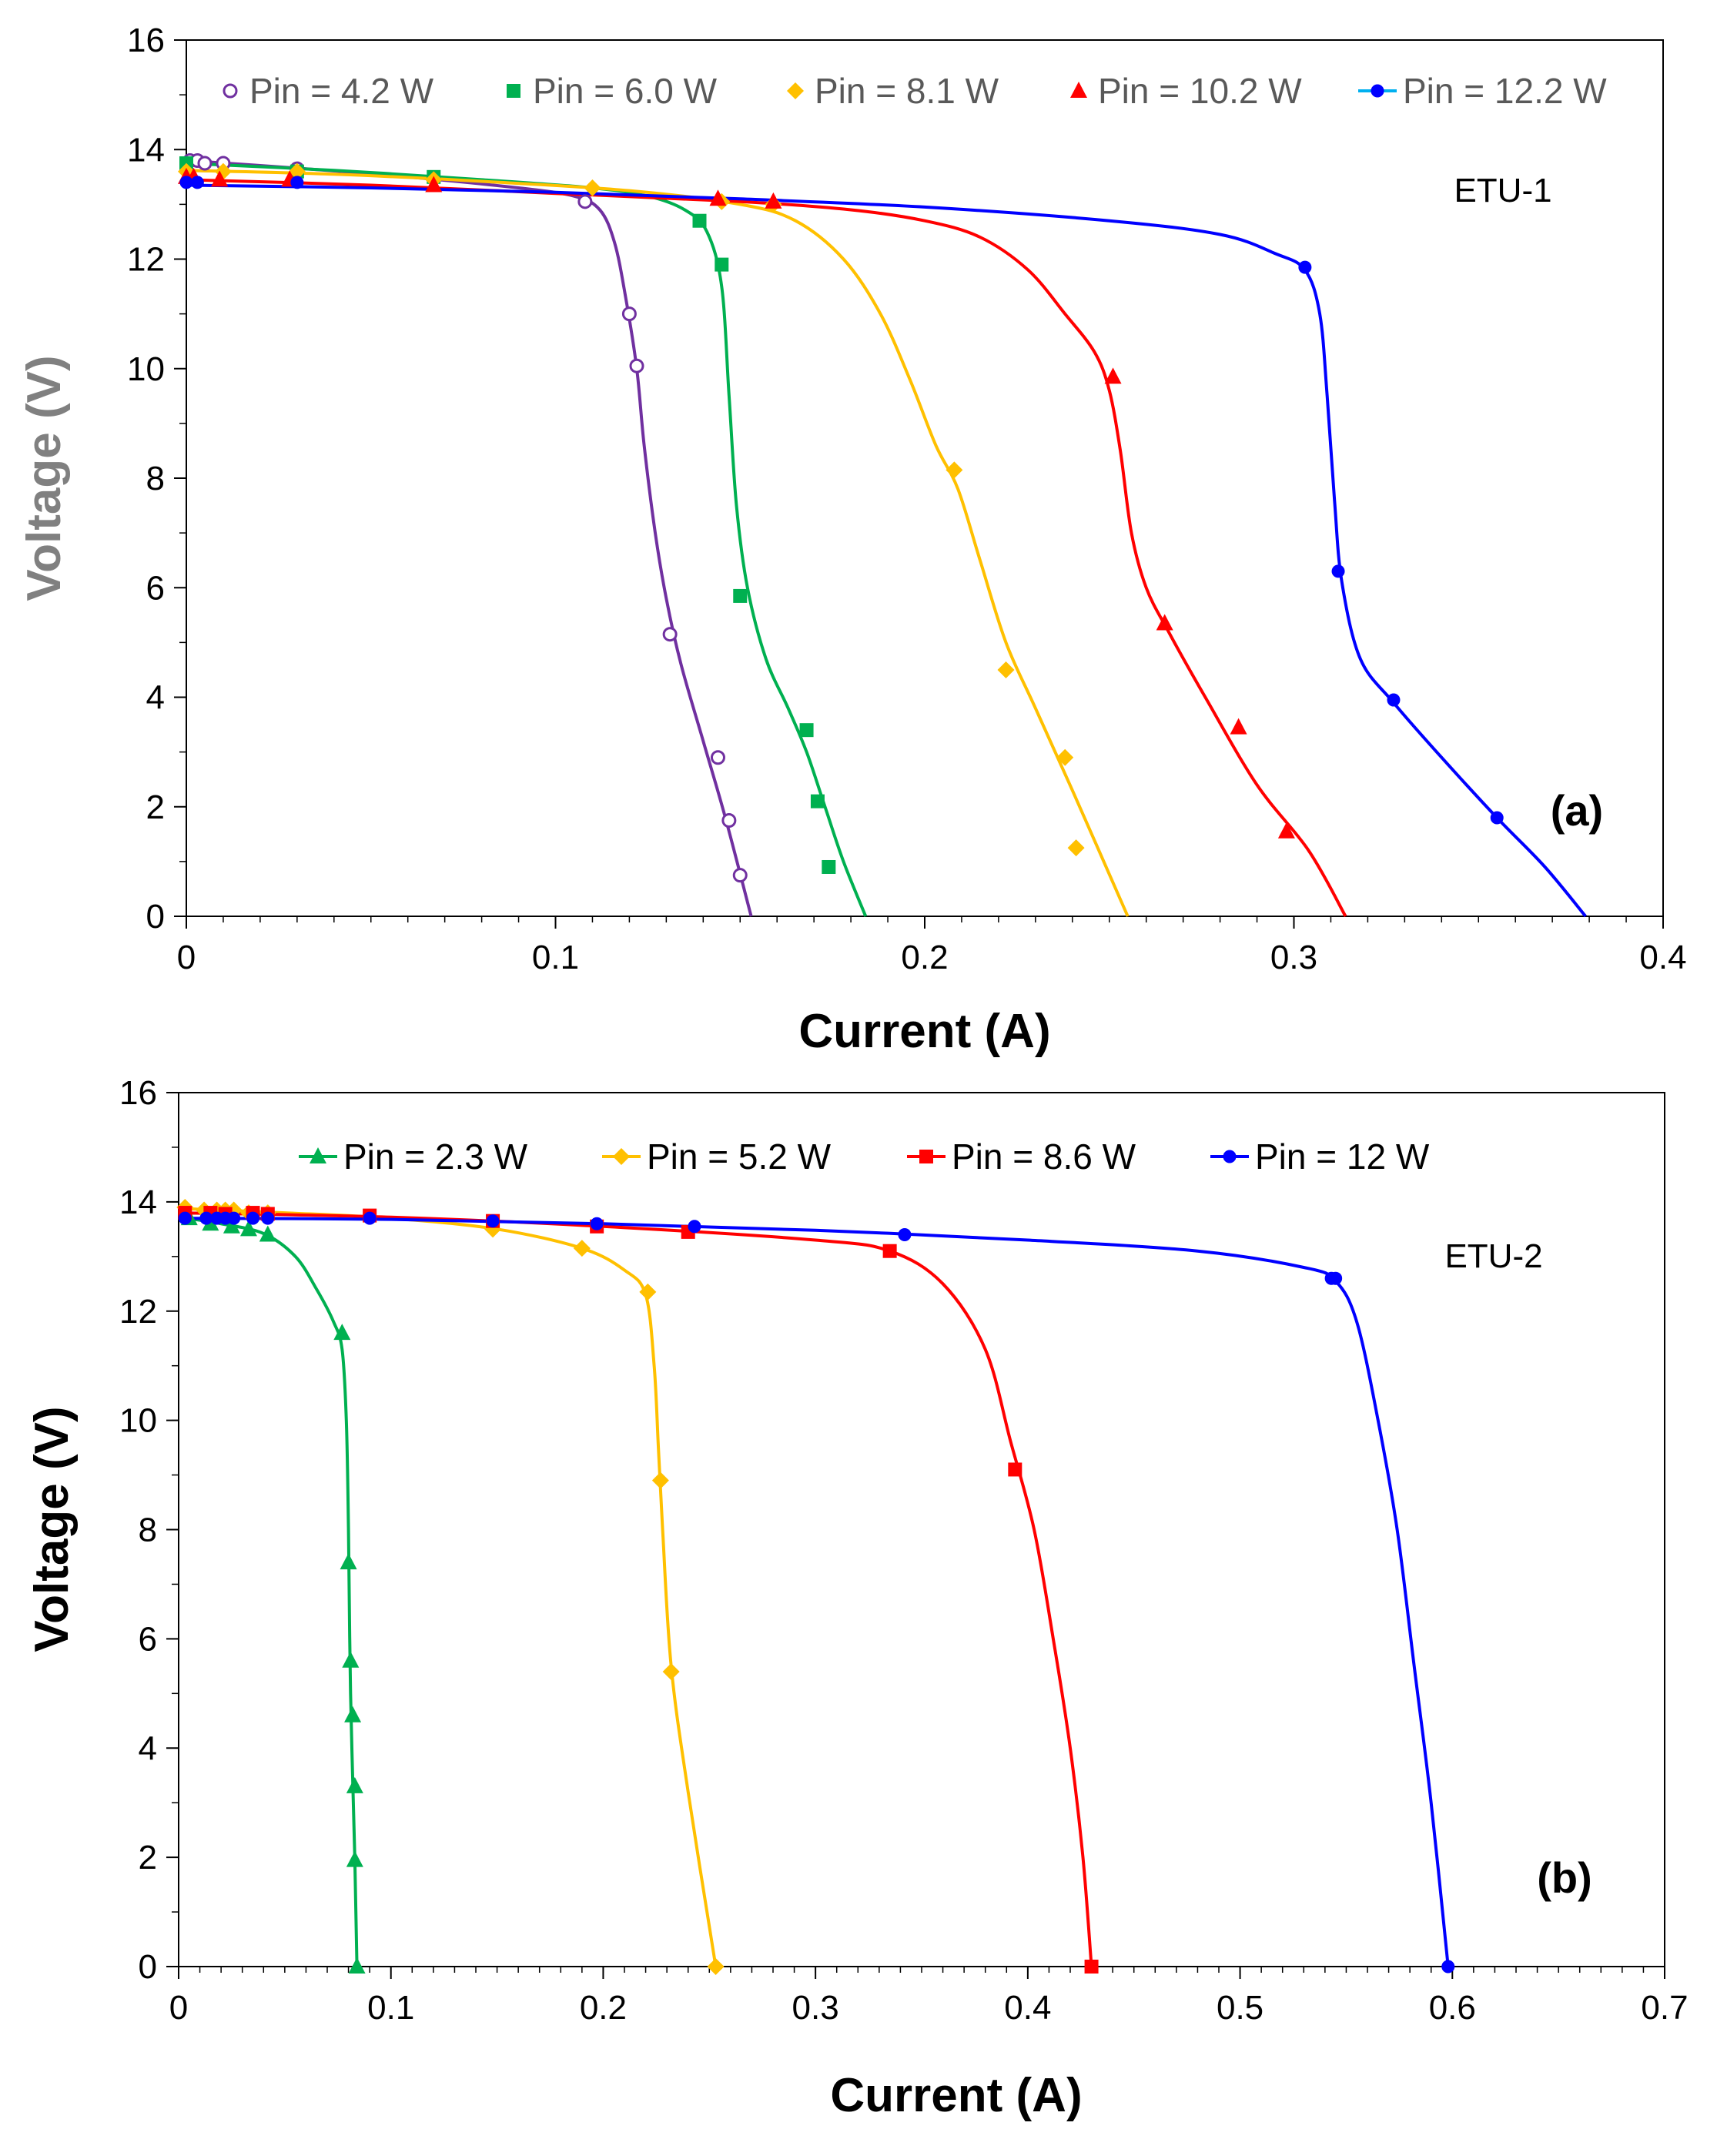  Describe the element at coordinates (138, 1093) in the screenshot. I see `panel-b-y-tick-label: 16` at that location.